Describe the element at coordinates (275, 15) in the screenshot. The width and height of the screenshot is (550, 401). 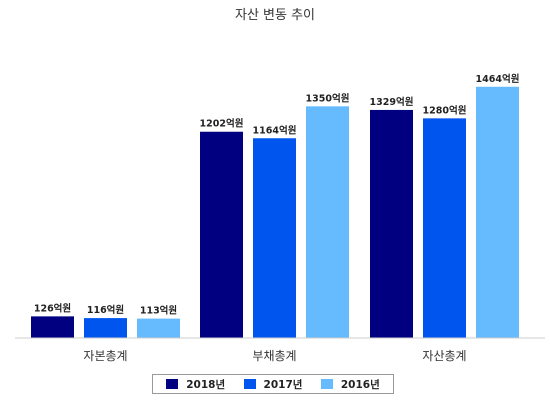
I see `chart-title: 자산 변동 추이` at that location.